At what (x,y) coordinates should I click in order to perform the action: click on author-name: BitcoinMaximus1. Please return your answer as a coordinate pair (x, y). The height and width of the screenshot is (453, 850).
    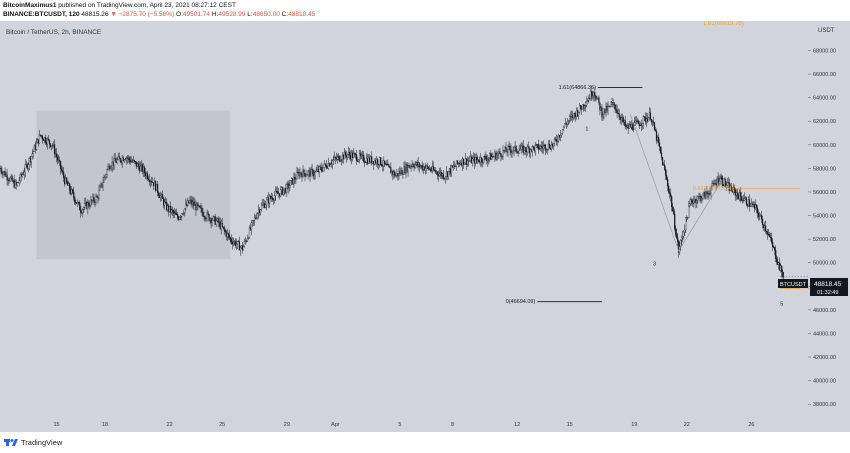
    Looking at the image, I should click on (30, 5).